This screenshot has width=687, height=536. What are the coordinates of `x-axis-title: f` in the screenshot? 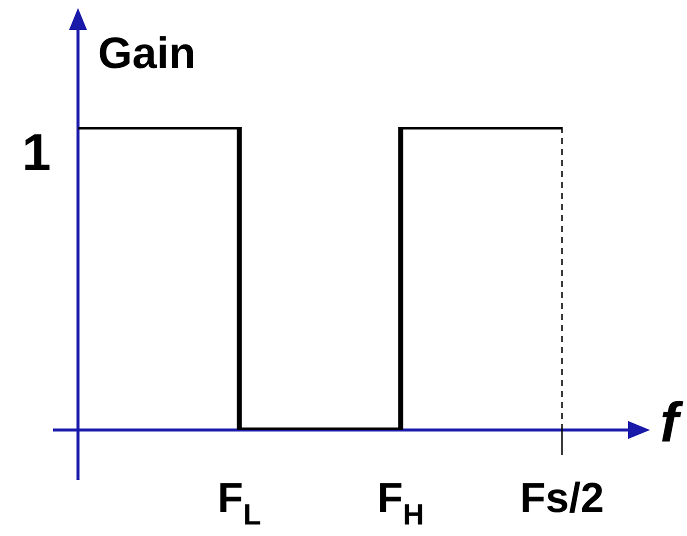 It's located at (672, 422).